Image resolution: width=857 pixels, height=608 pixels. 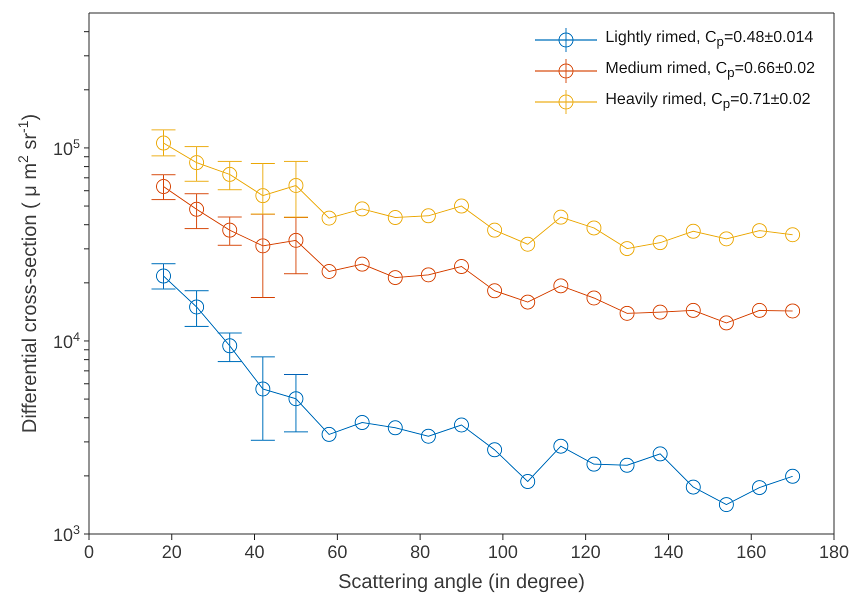 I want to click on x-tick-label: 100, so click(x=503, y=552).